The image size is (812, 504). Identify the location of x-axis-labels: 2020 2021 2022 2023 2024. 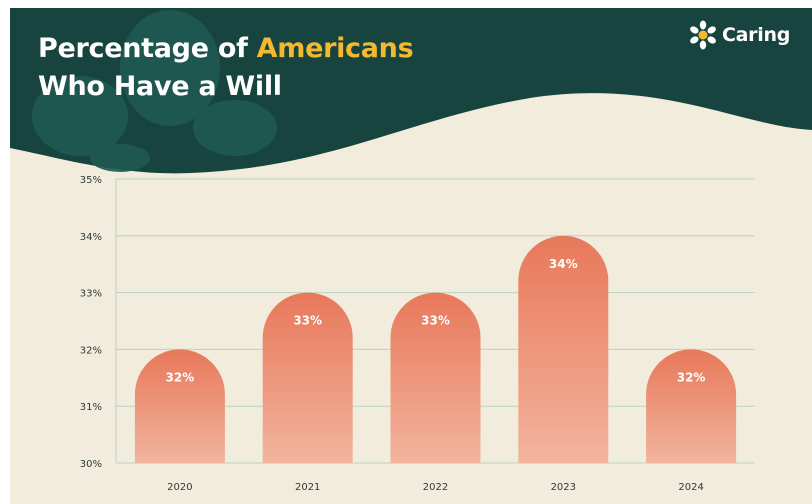
(435, 487).